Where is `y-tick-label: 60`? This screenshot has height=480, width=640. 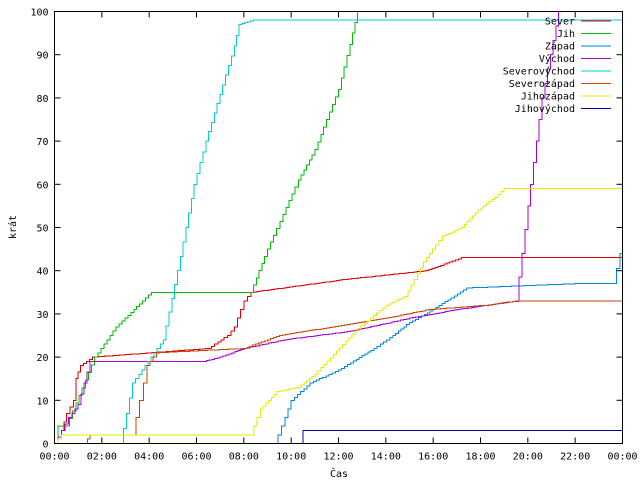
y-tick-label: 60 is located at coordinates (42, 185).